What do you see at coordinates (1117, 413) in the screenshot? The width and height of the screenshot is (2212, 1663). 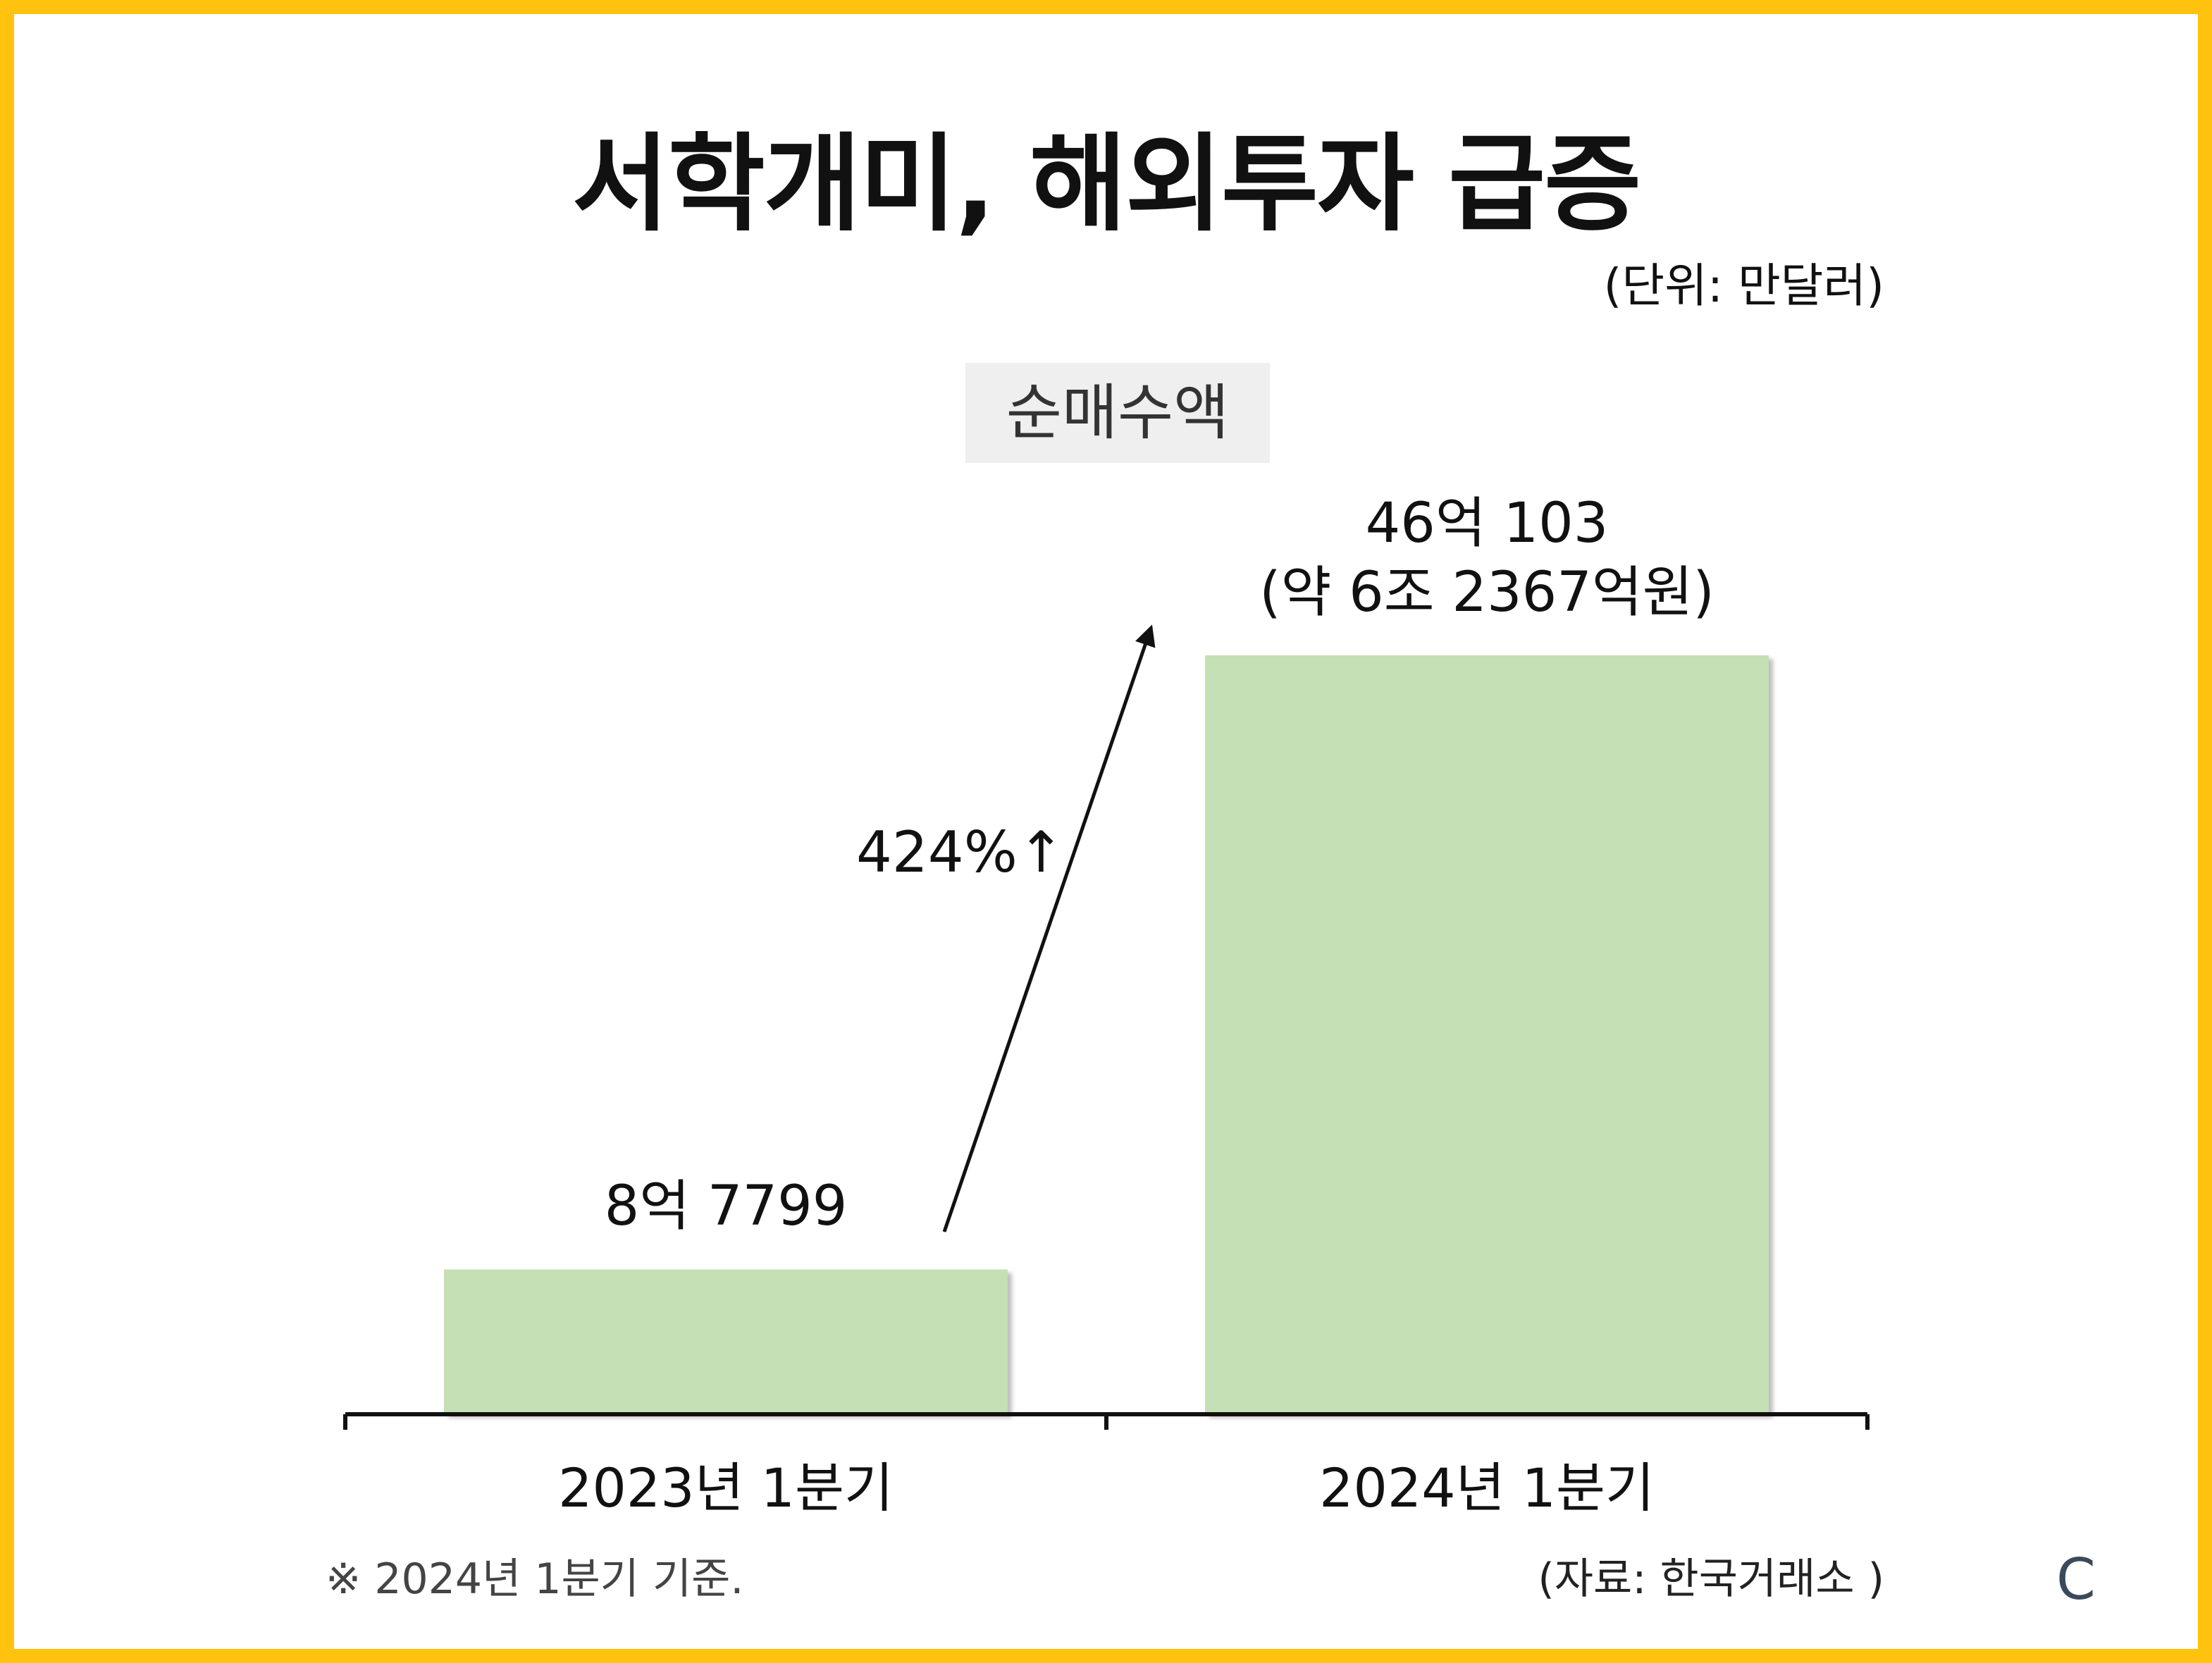 I see `metric-label: 순매수액` at bounding box center [1117, 413].